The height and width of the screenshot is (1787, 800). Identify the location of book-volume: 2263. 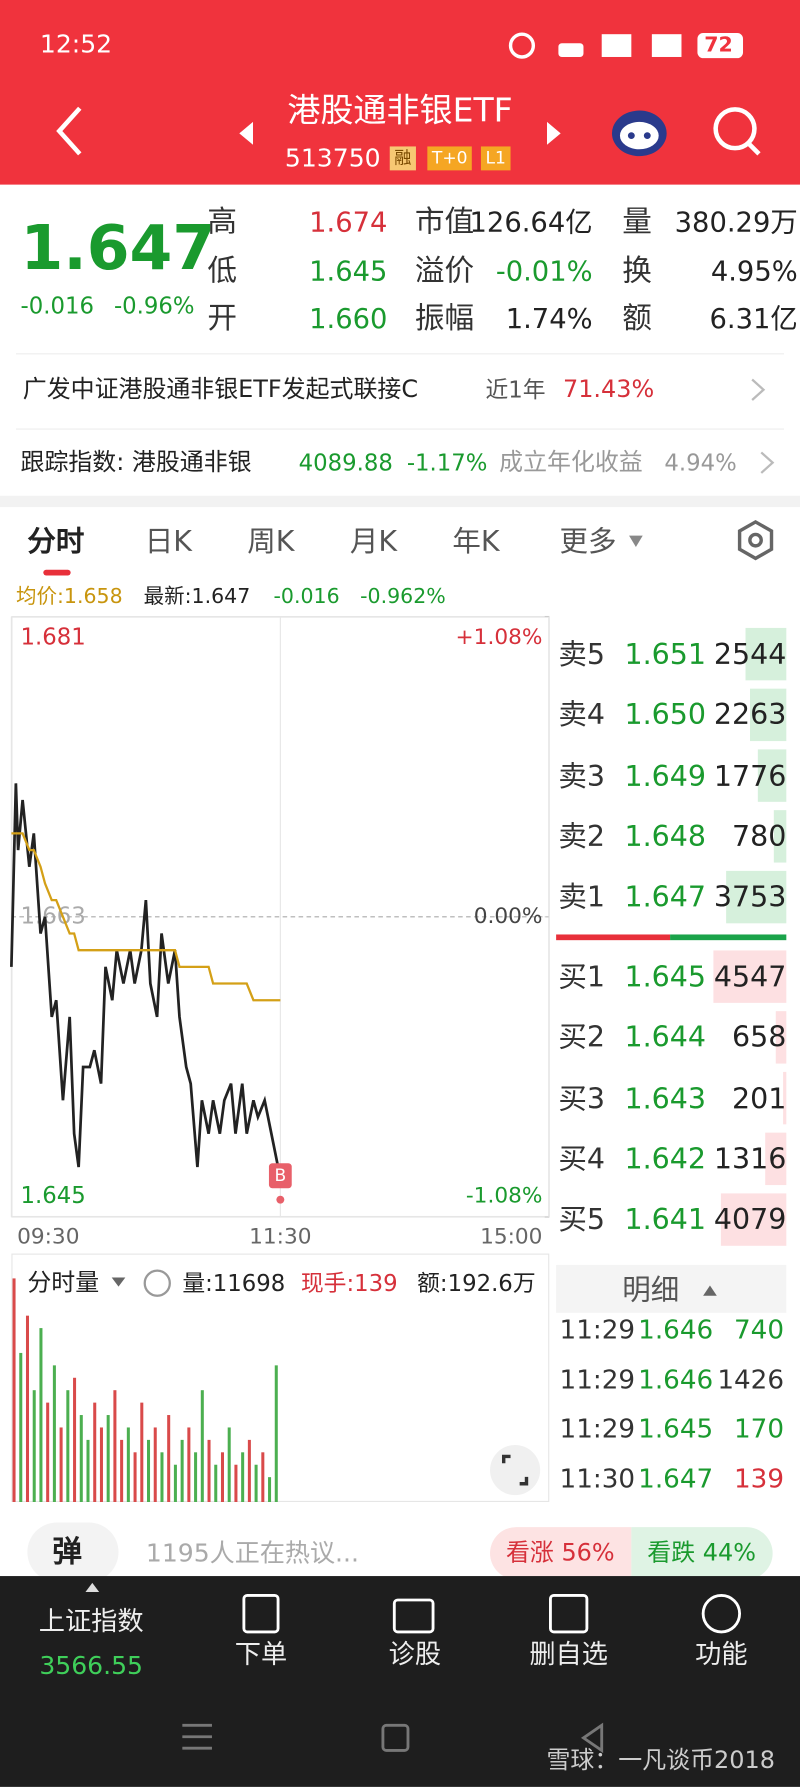
(750, 715).